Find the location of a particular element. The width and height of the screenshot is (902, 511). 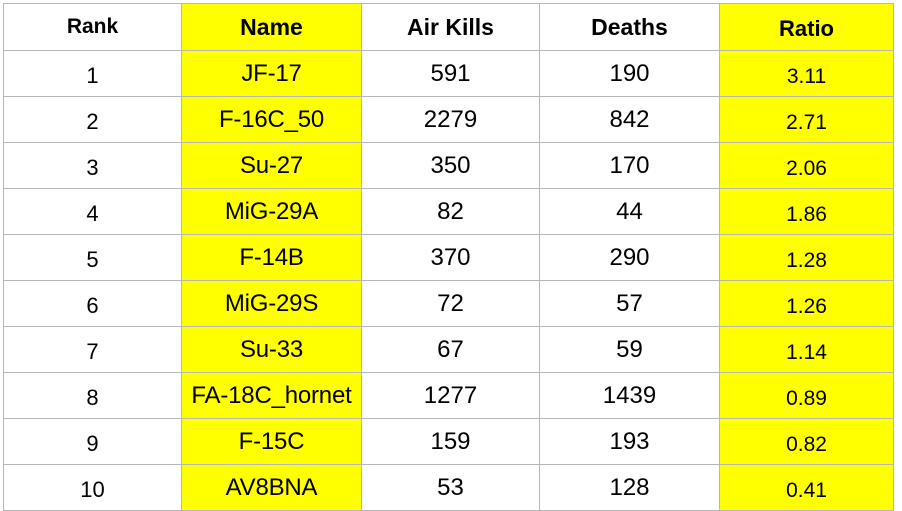

cell-air-kills: 159 is located at coordinates (450, 441).